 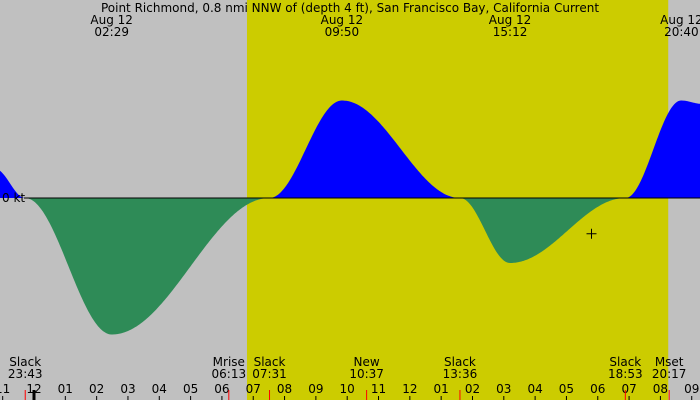 What do you see at coordinates (625, 362) in the screenshot?
I see `bottom-event-label-5: Slack` at bounding box center [625, 362].